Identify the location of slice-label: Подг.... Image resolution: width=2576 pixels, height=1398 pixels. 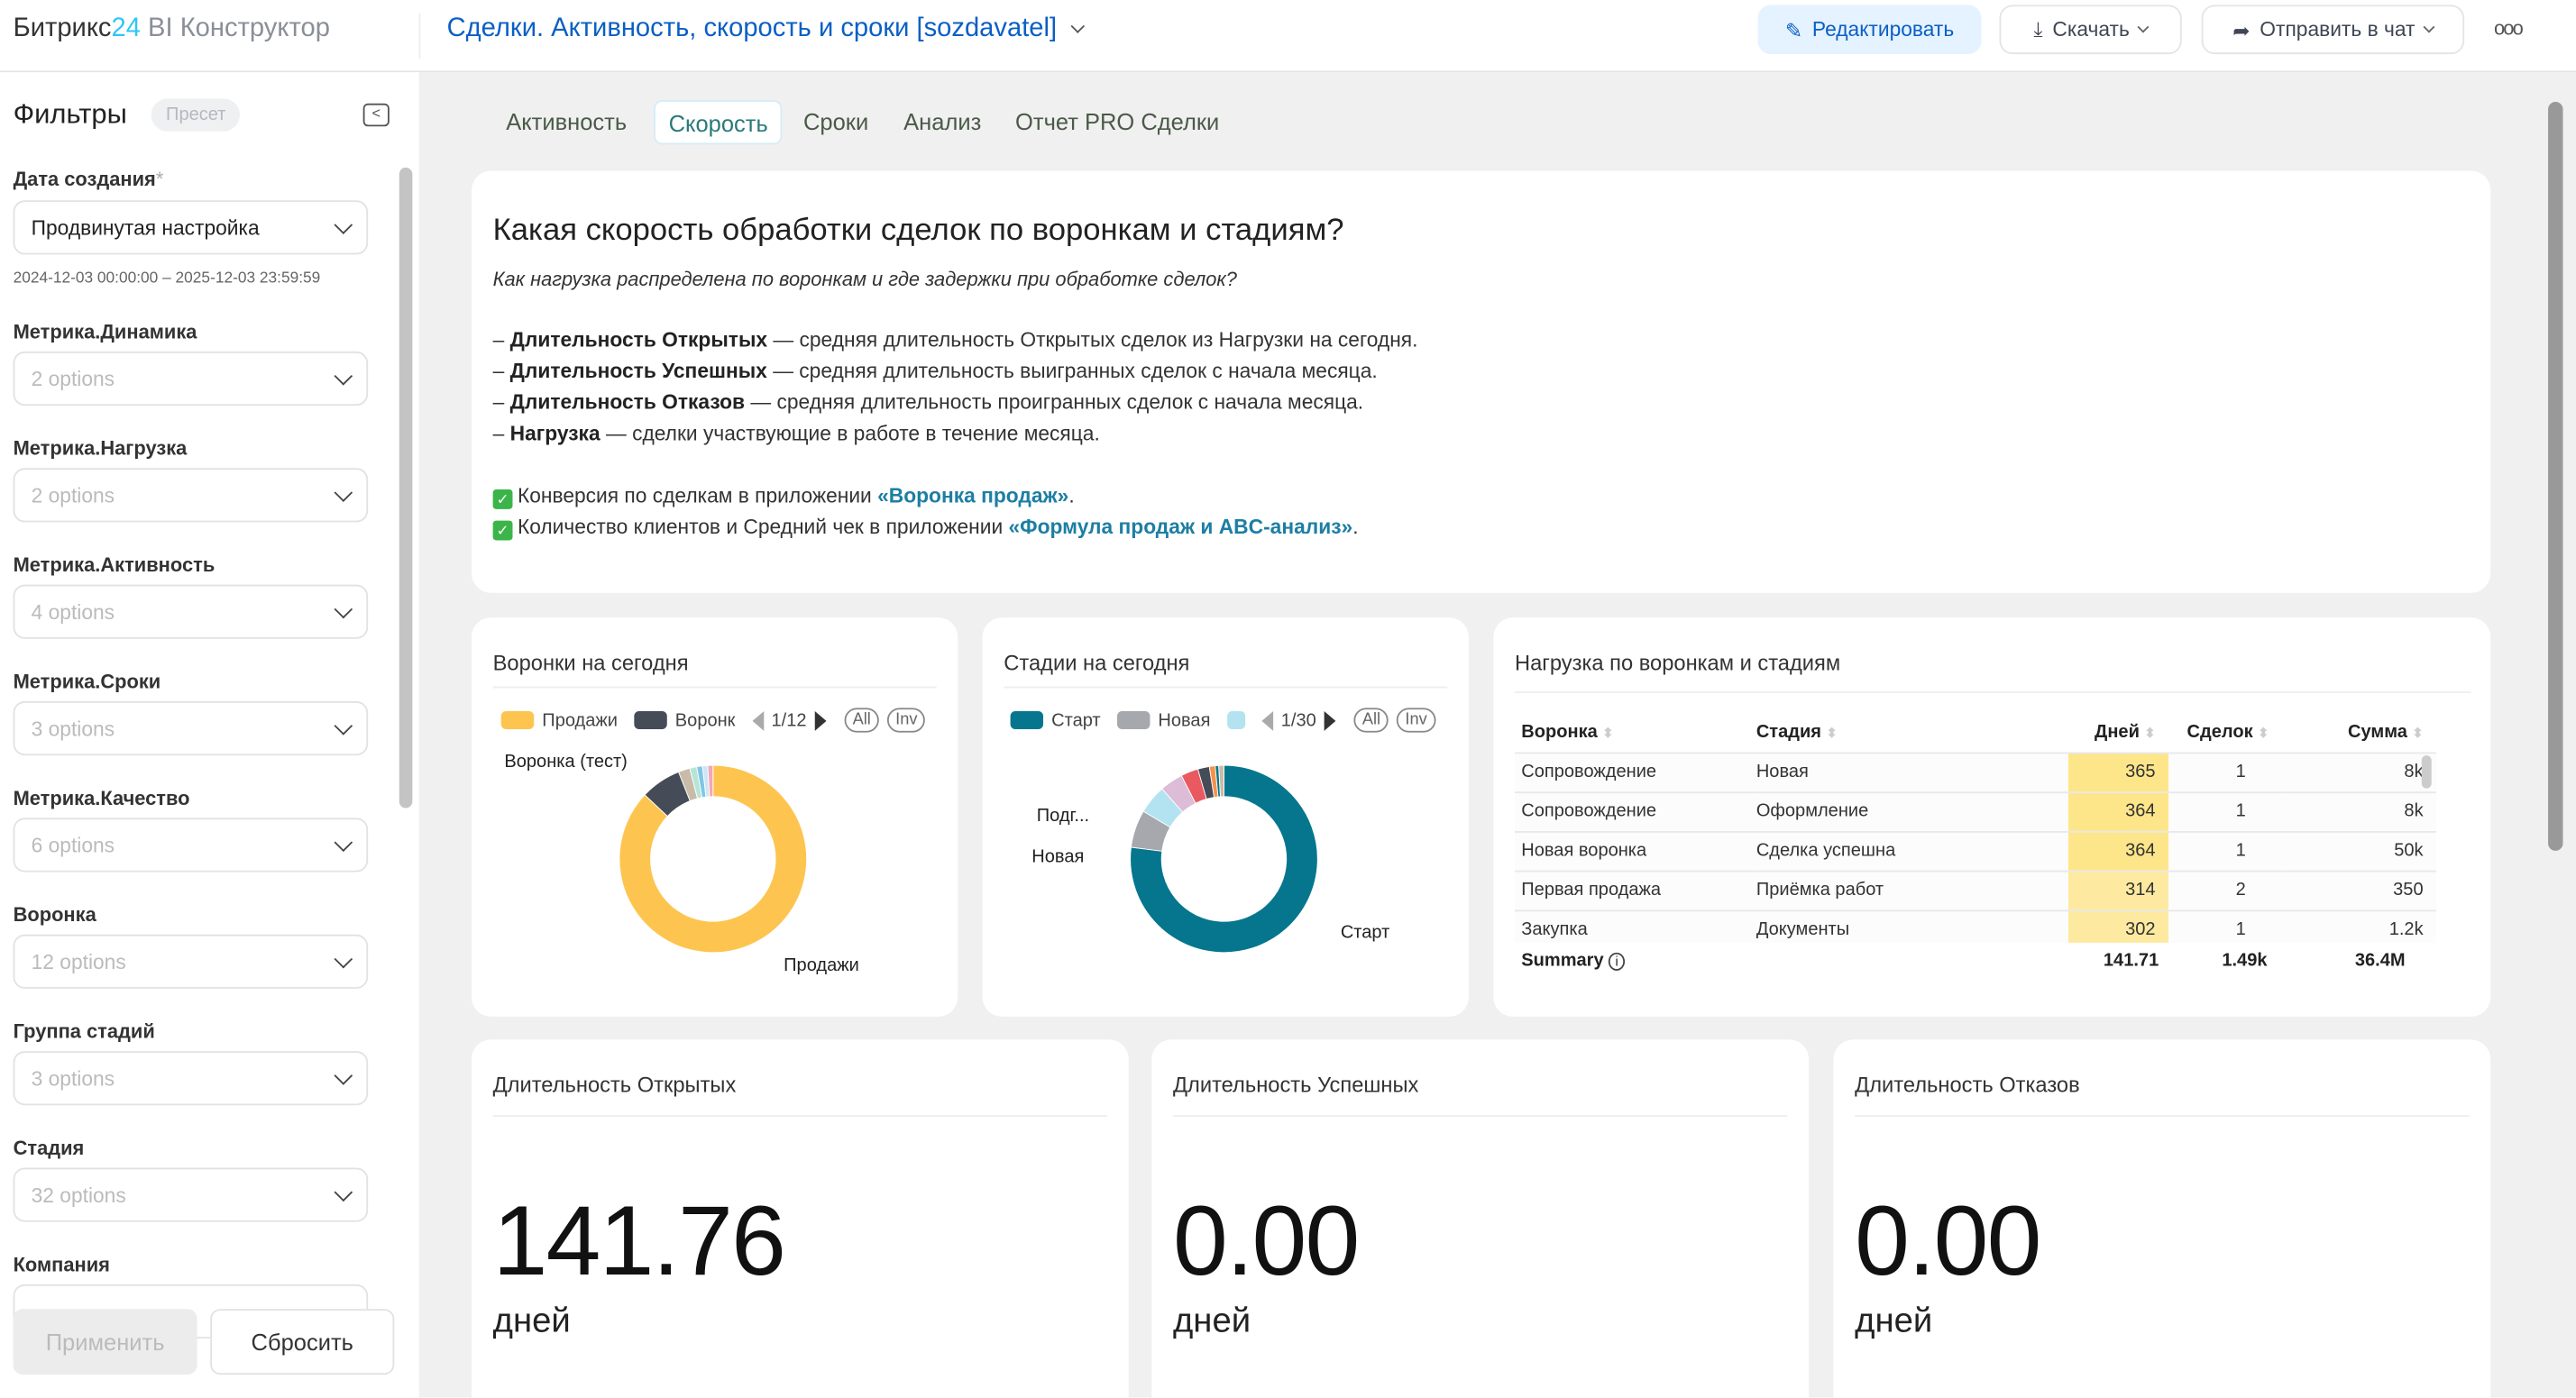
(1063, 817).